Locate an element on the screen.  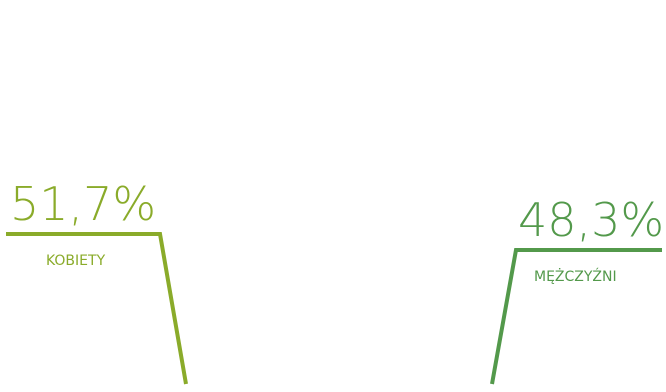
man-empty-fill is located at coordinates (431, 246).